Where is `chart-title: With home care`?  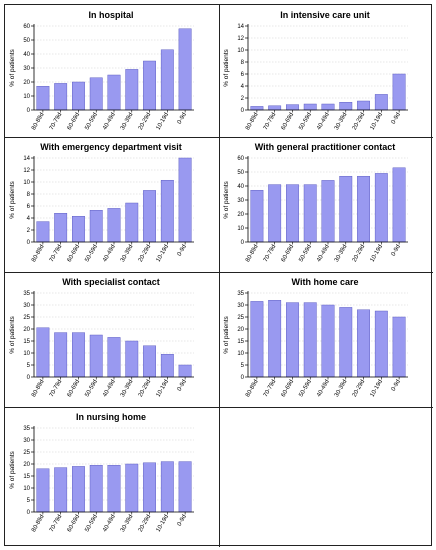
chart-title: With home care is located at coordinates (325, 282).